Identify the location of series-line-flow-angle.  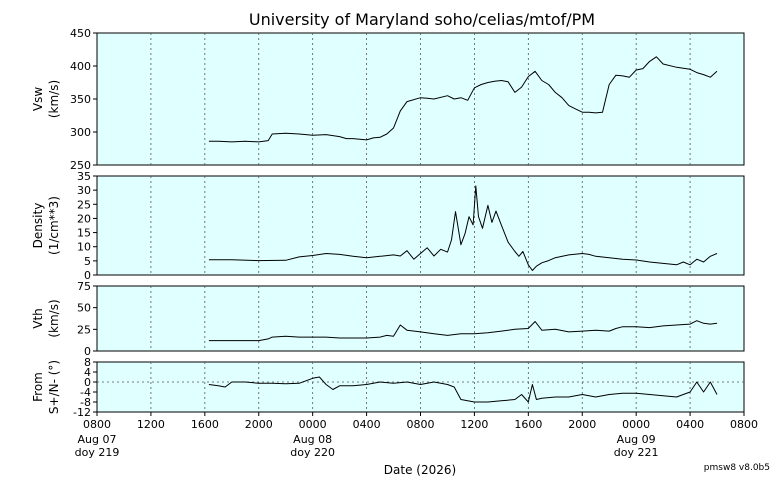
(463, 389).